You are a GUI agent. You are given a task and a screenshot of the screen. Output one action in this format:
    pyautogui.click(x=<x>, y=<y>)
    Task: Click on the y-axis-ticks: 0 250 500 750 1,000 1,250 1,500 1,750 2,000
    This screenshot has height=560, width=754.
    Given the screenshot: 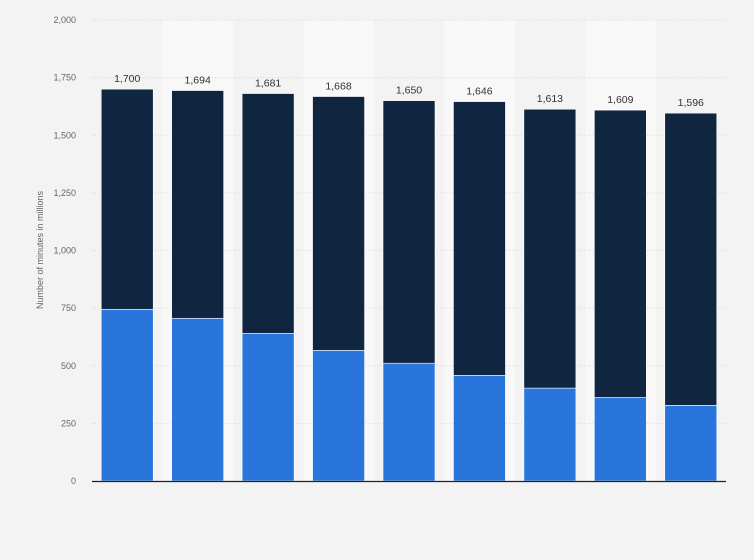 What is the action you would take?
    pyautogui.click(x=64, y=250)
    